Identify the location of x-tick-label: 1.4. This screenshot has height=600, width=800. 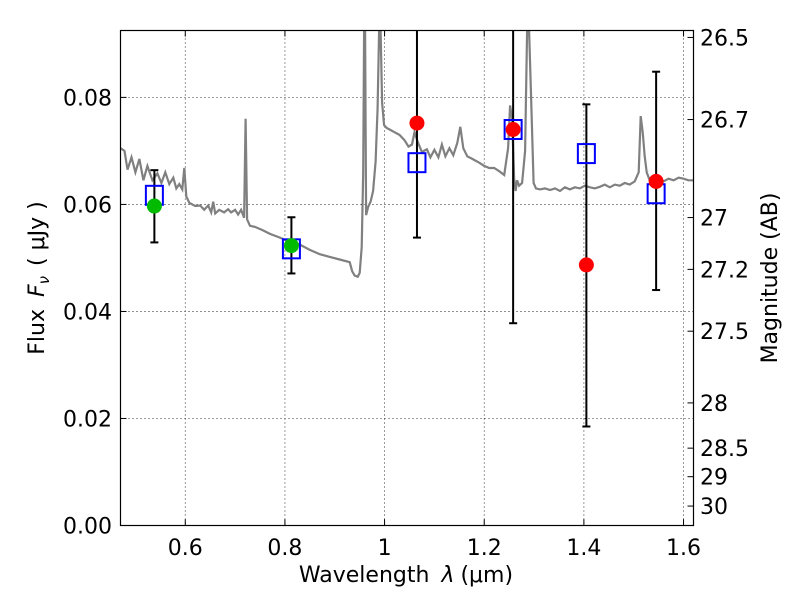
(583, 548).